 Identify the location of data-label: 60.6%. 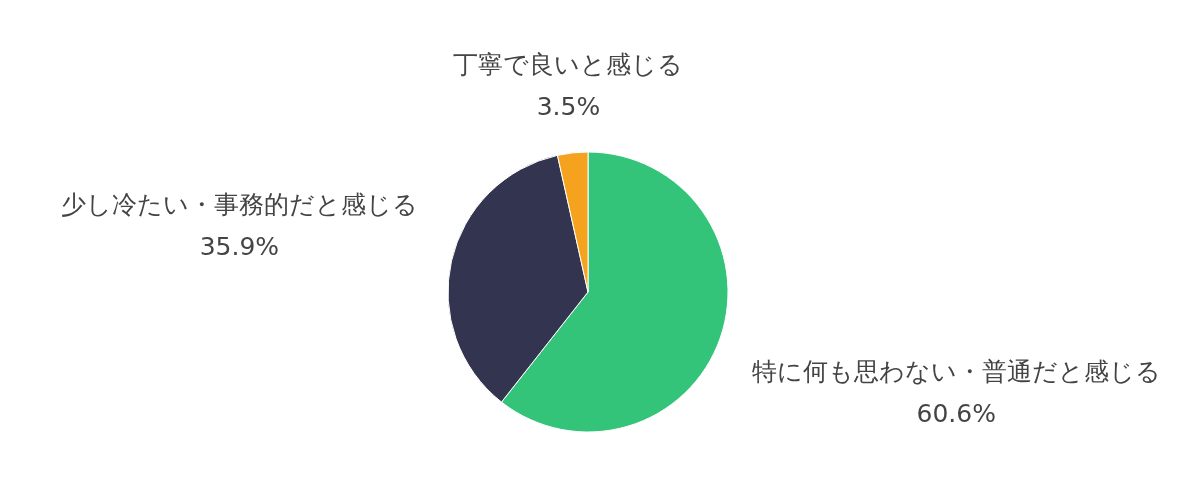
(956, 414).